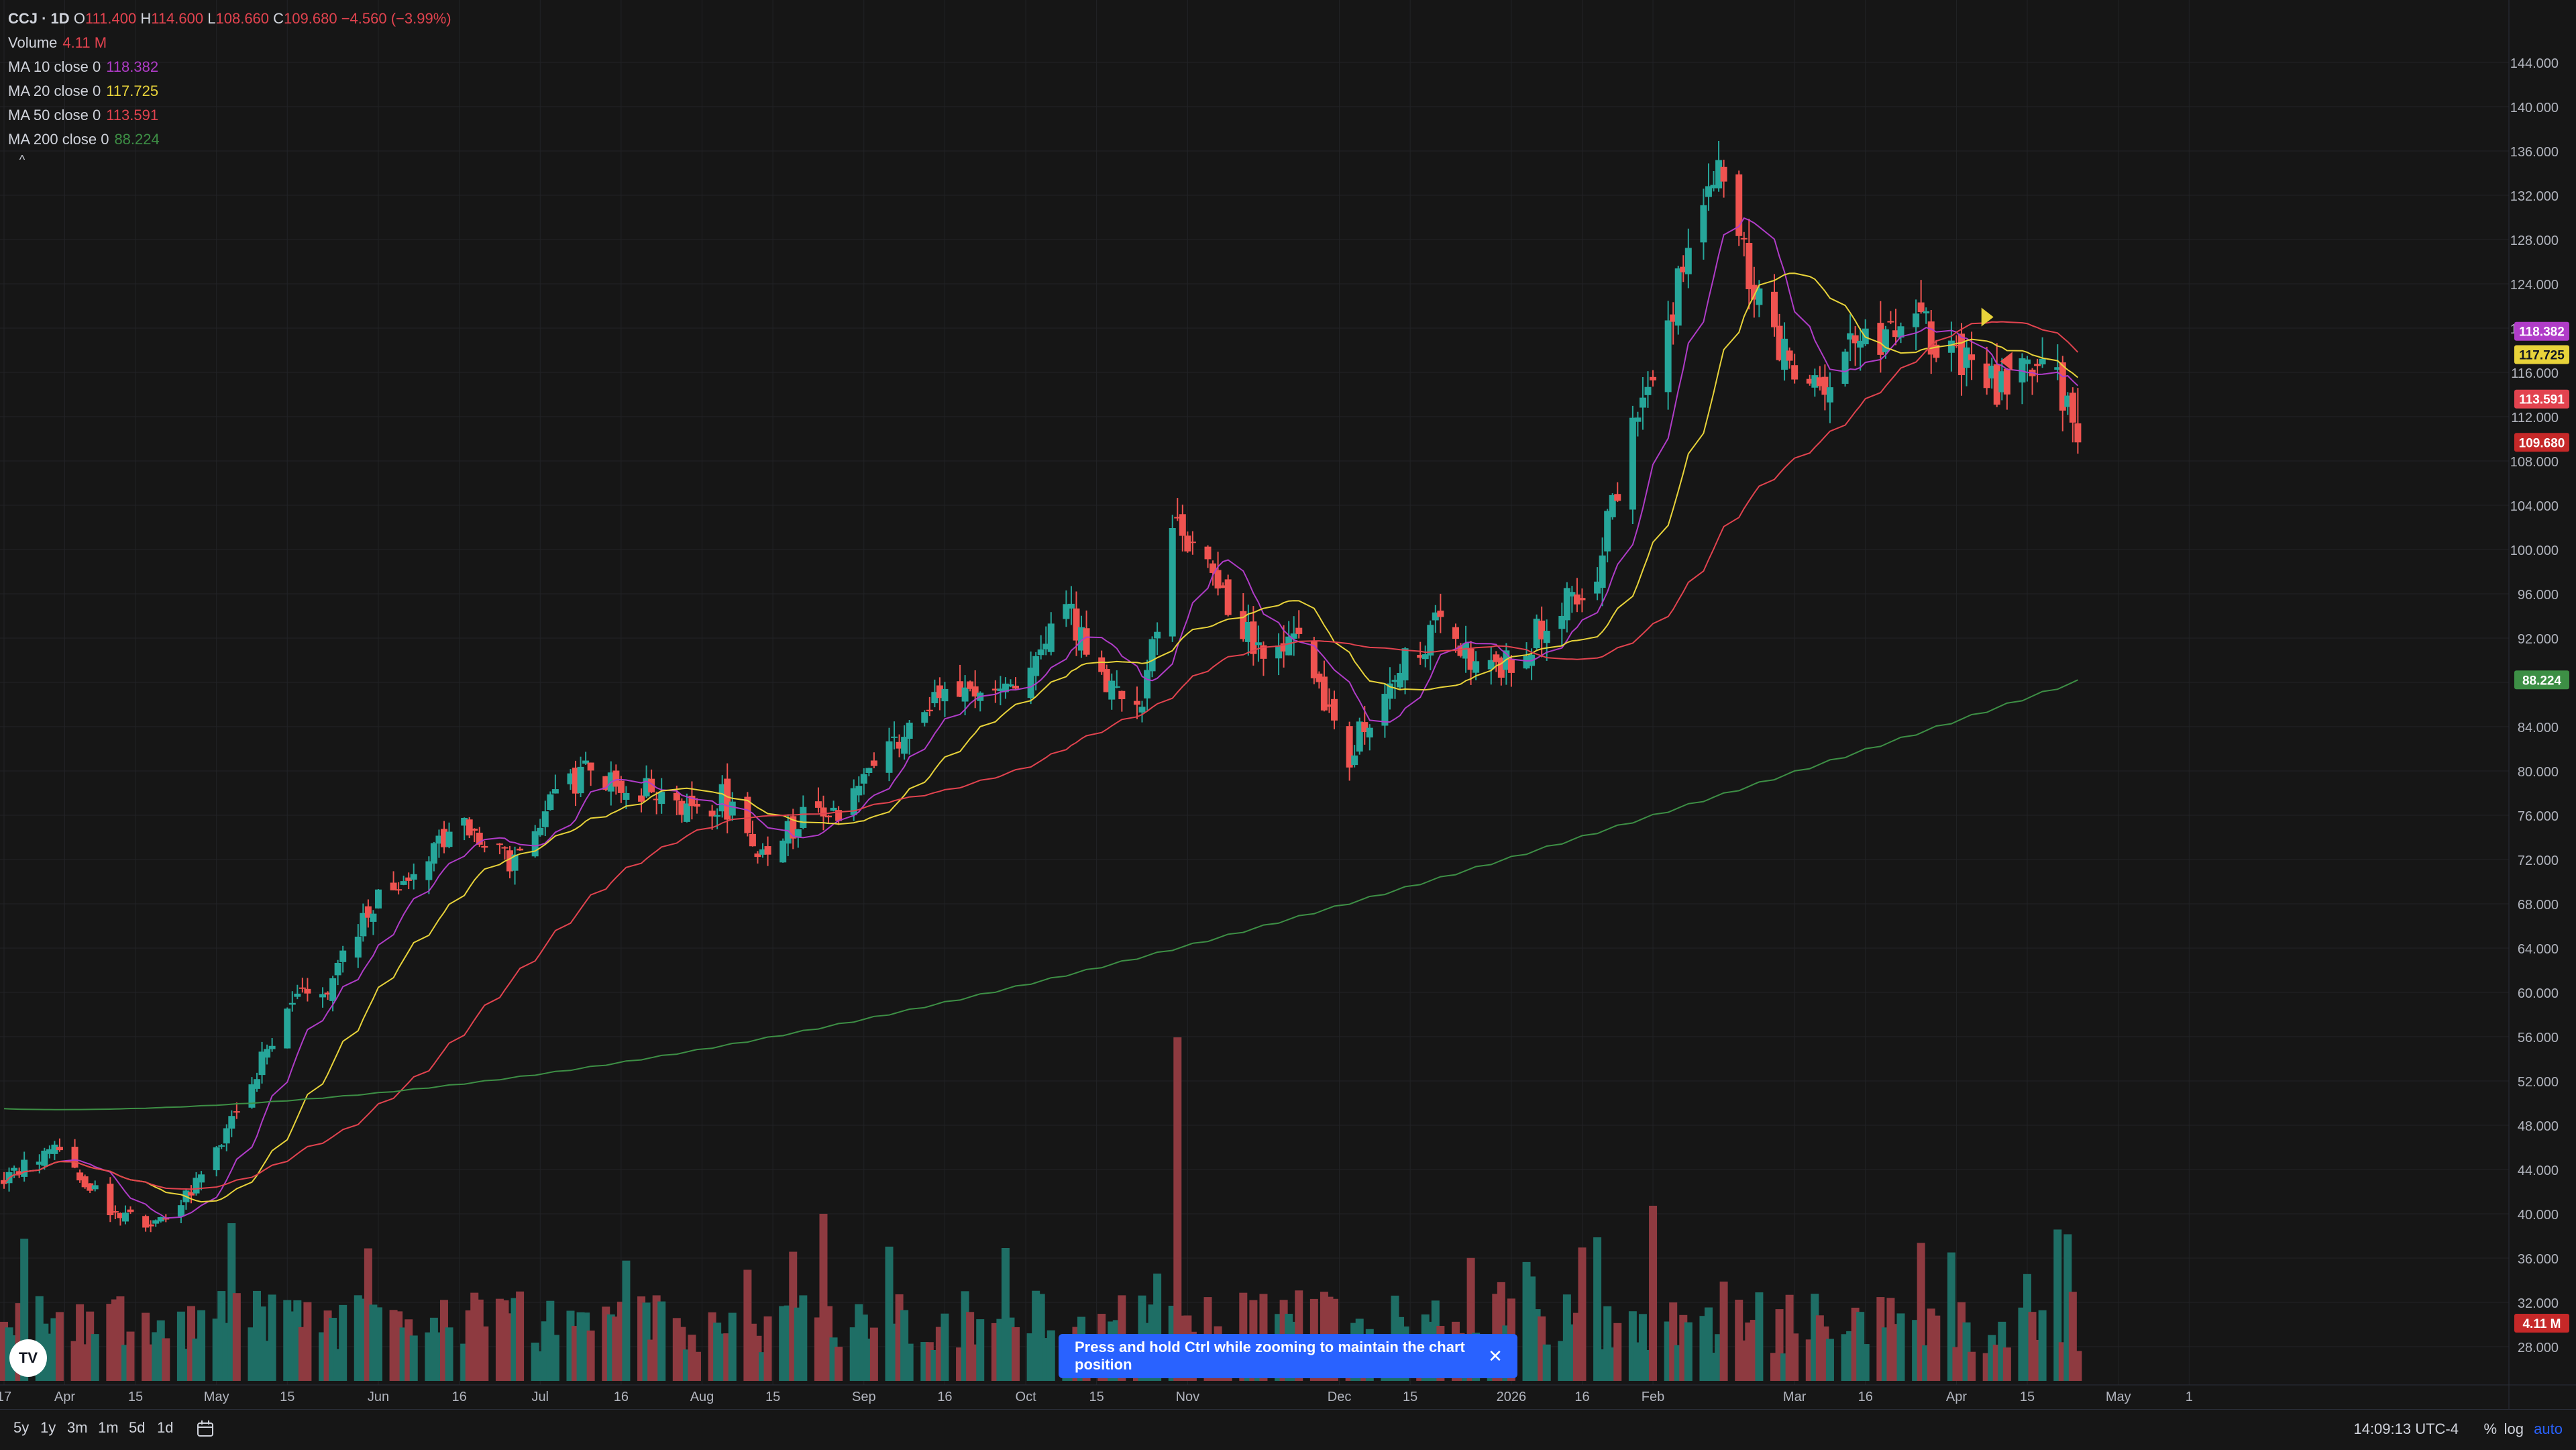  What do you see at coordinates (2538, 1303) in the screenshot?
I see `price-tick-label: 32.000` at bounding box center [2538, 1303].